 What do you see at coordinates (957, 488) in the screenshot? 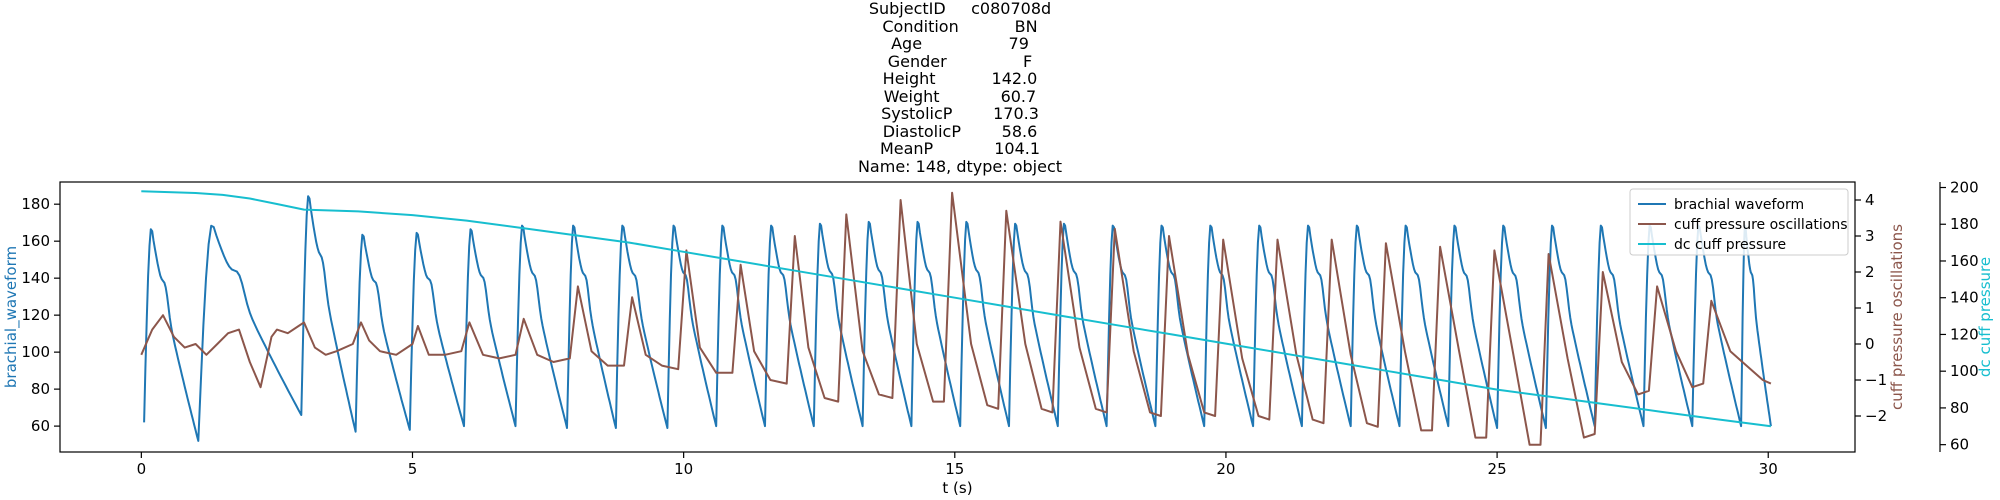
I see `x-axis-label: t (s)` at bounding box center [957, 488].